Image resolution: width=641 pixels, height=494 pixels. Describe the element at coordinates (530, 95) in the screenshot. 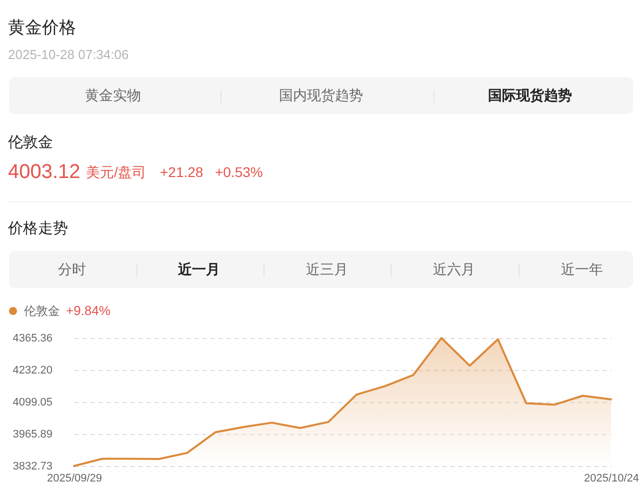

I see `text: 国际现货趋势` at that location.